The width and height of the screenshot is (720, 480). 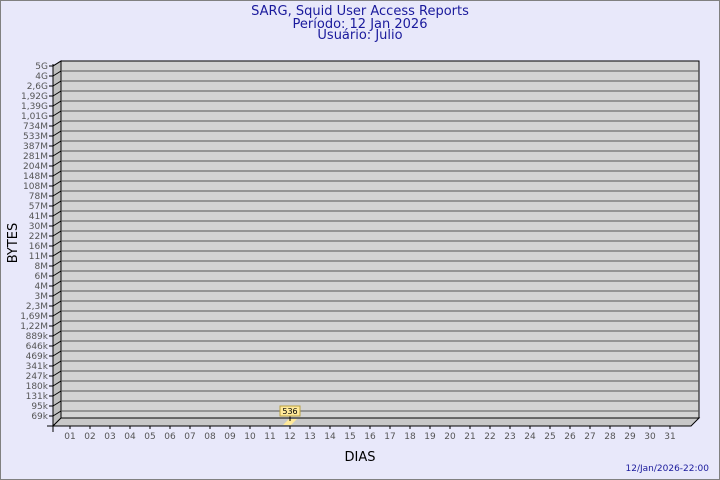 I want to click on x-tick-label: 17, so click(x=389, y=437).